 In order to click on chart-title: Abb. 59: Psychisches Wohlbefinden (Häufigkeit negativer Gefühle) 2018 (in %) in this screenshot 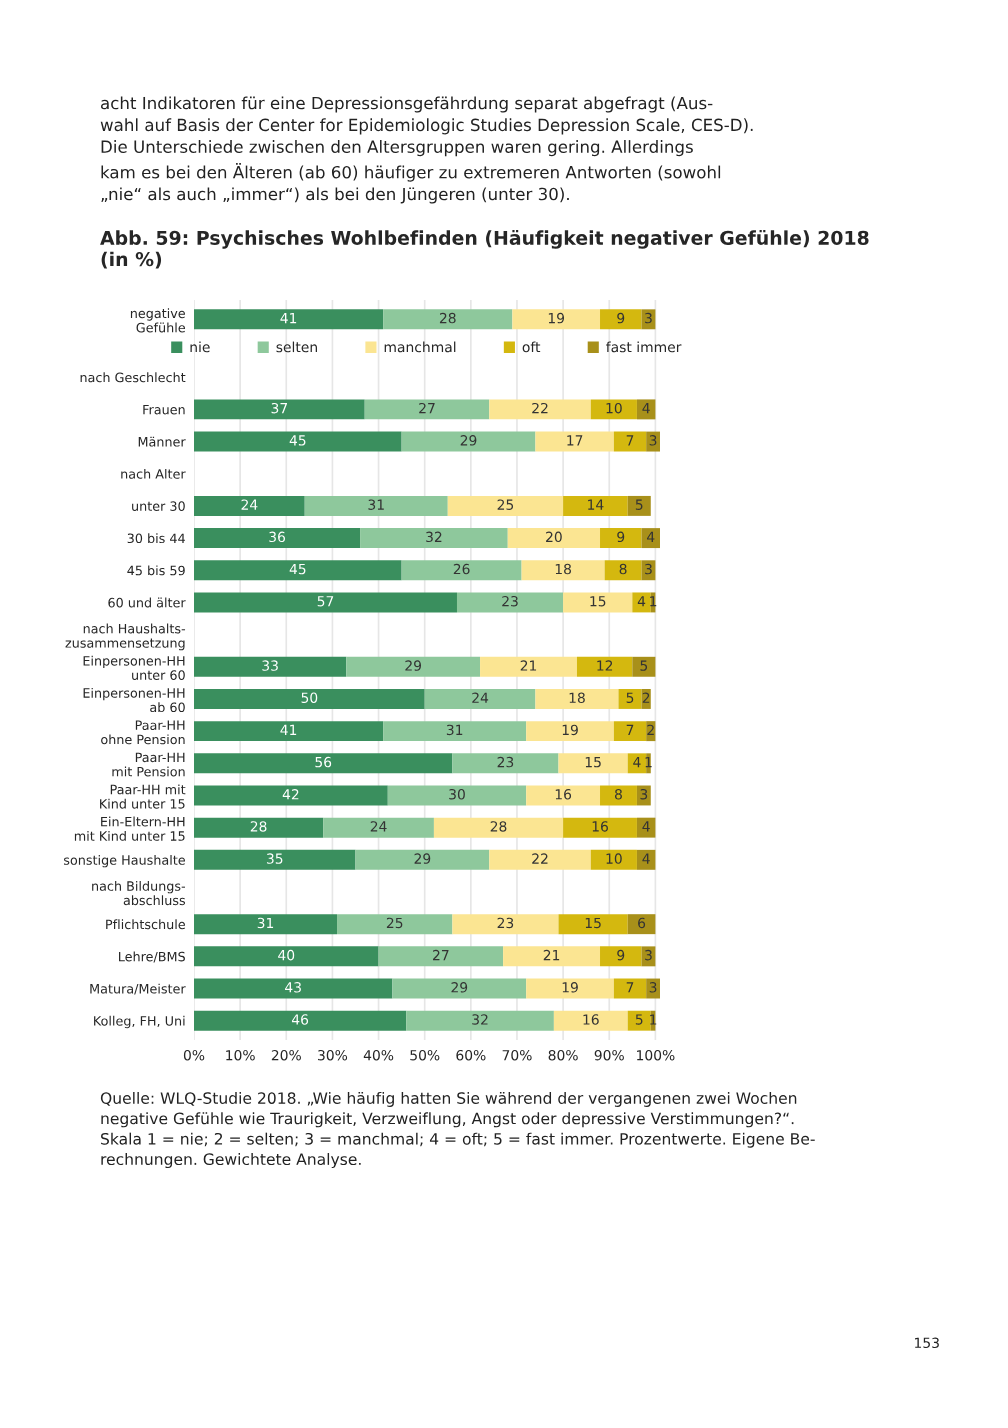, I will do `click(484, 249)`.